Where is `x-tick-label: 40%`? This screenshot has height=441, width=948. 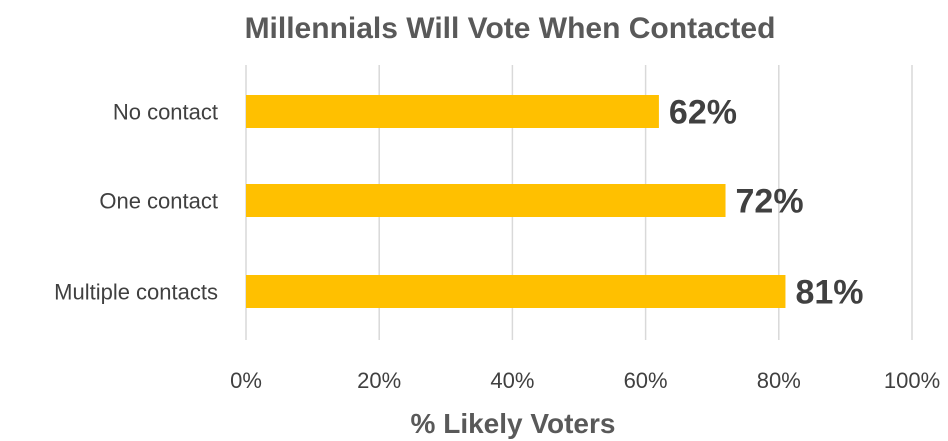 x-tick-label: 40% is located at coordinates (512, 380).